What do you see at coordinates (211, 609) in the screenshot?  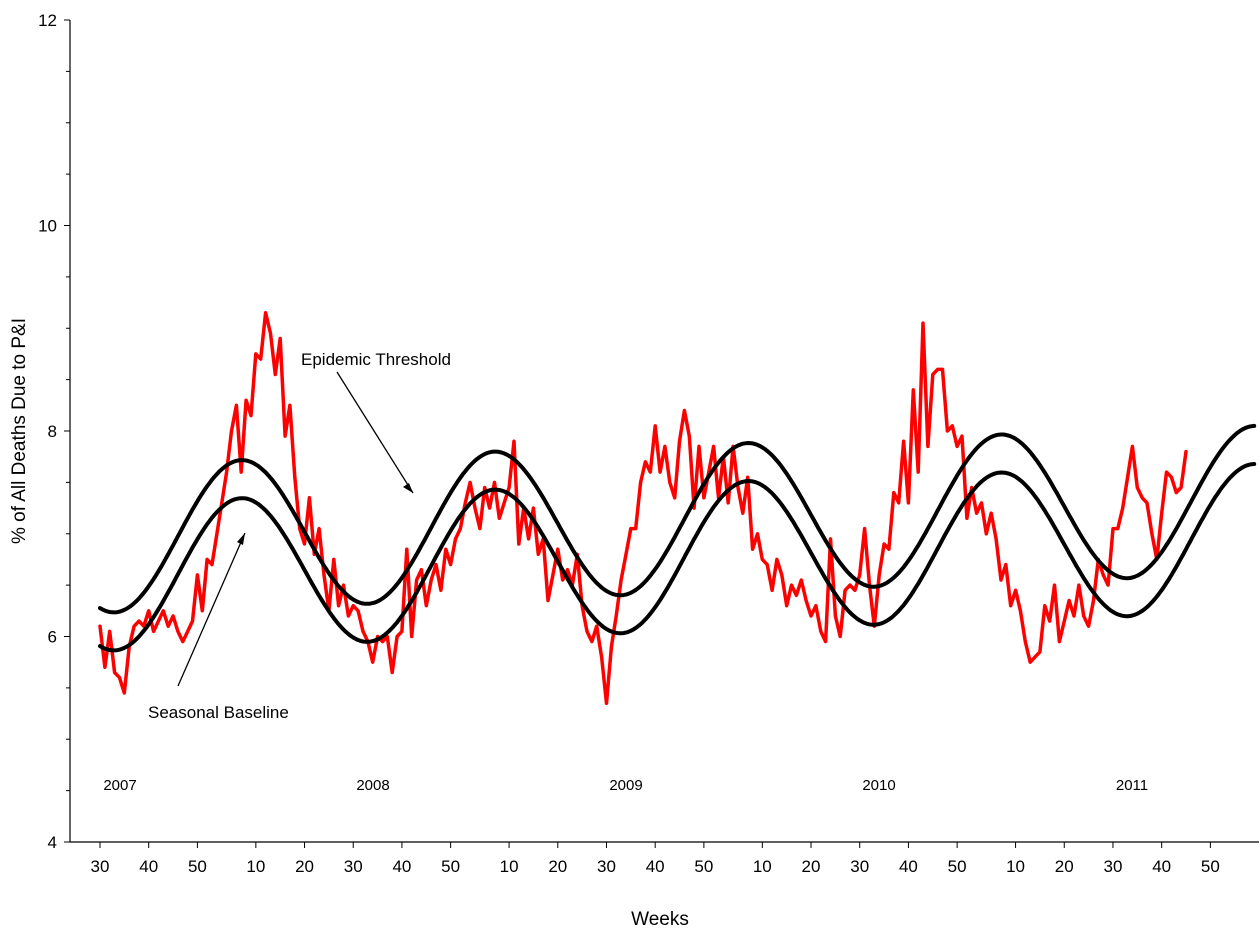 I see `seasonal-baseline-arrow` at bounding box center [211, 609].